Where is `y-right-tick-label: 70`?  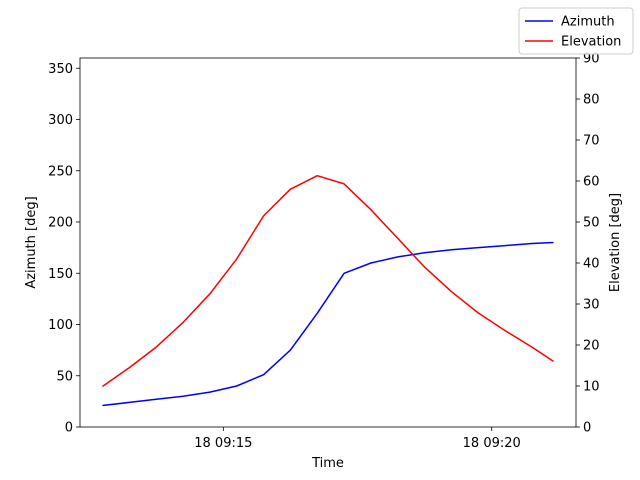 y-right-tick-label: 70 is located at coordinates (591, 141).